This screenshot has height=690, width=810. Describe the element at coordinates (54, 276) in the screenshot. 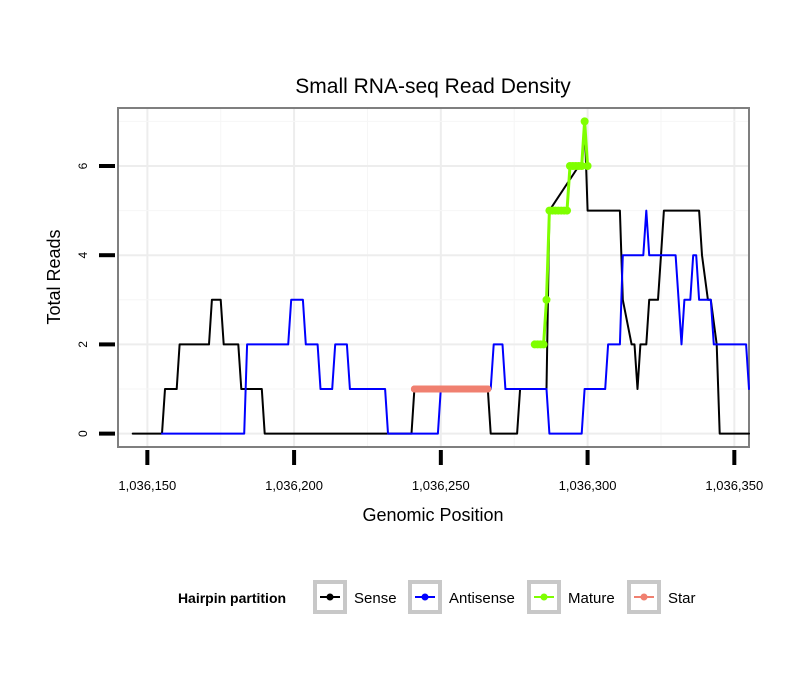

I see `y-axis-label: Total Reads` at that location.